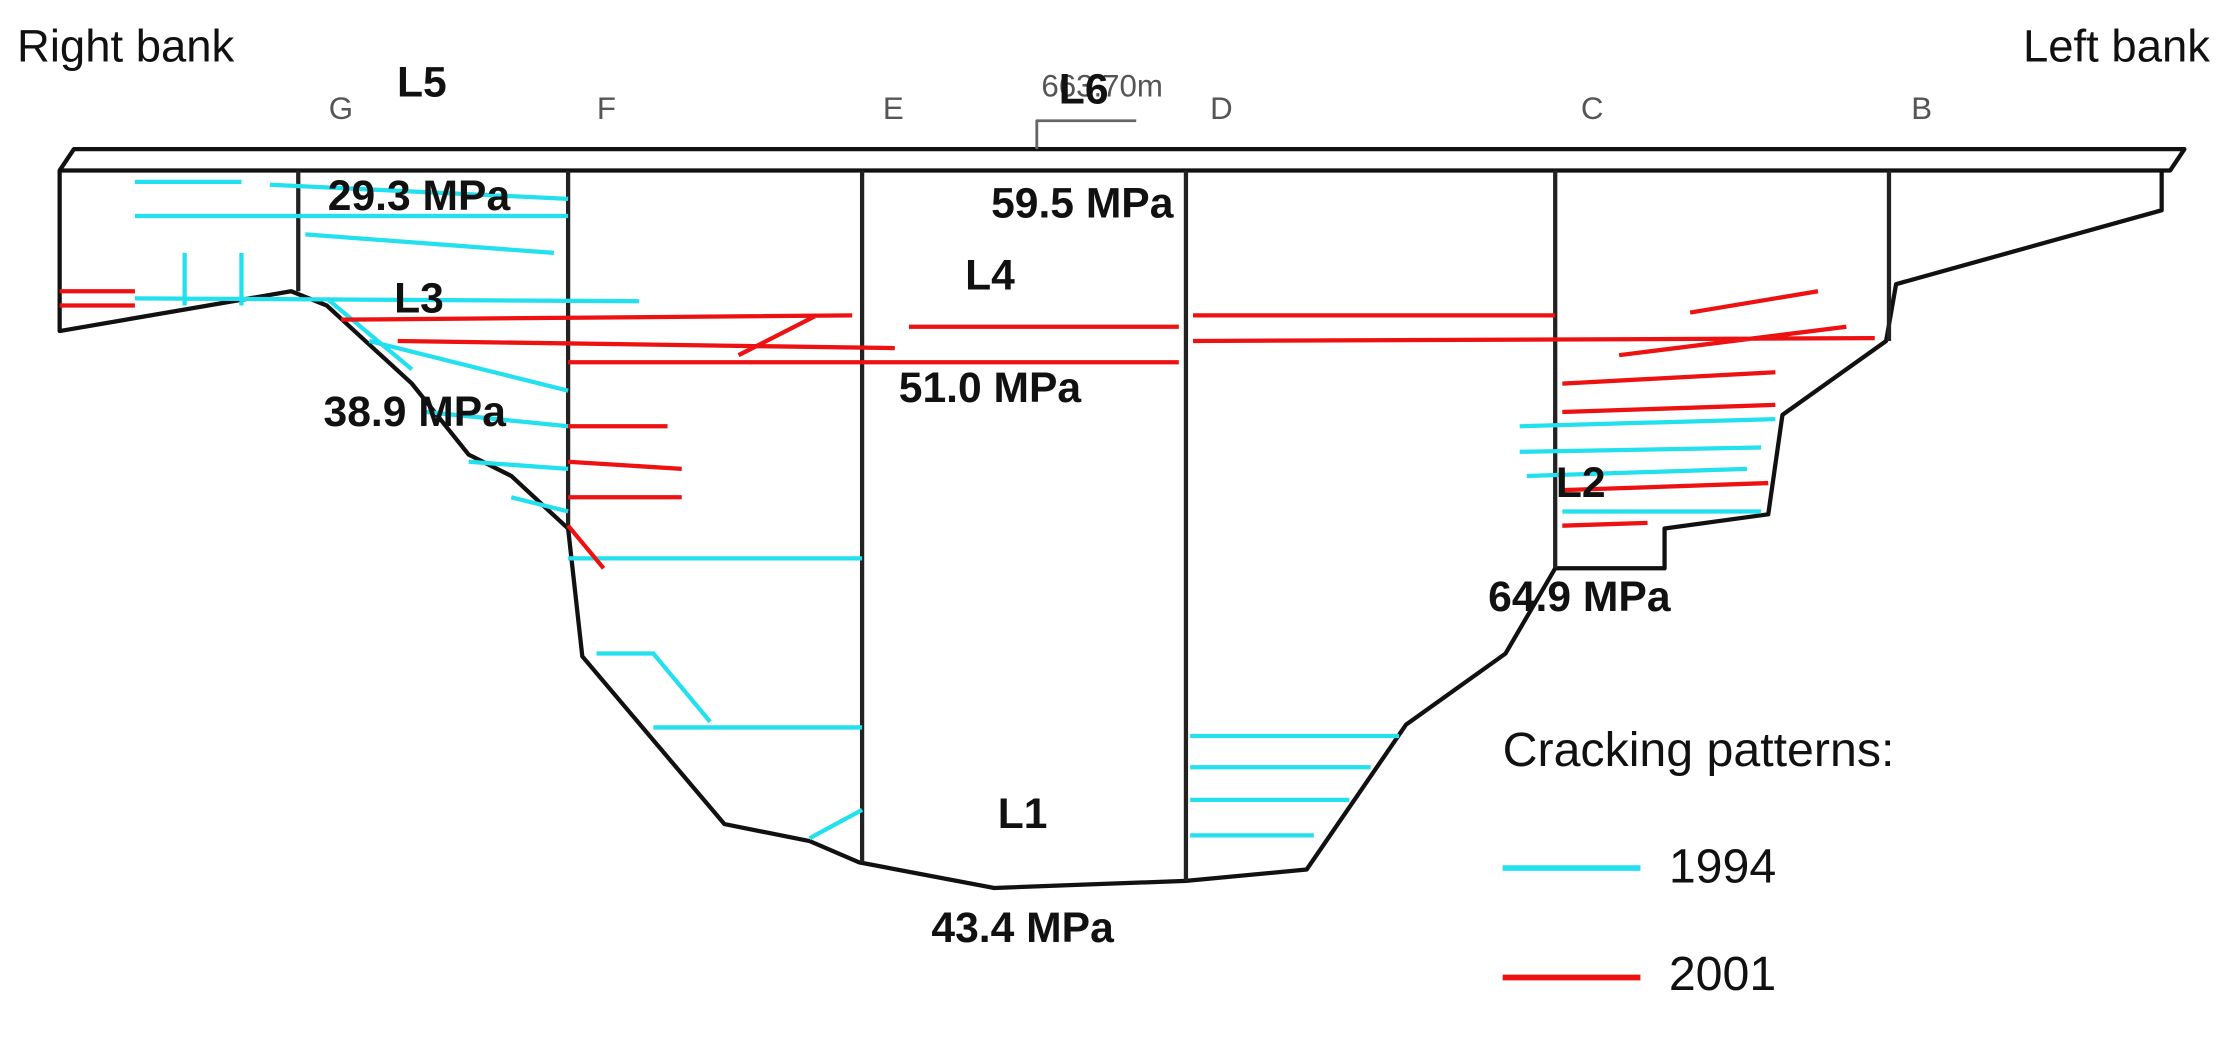  I want to click on legend-title: Cracking patterns:, so click(1699, 750).